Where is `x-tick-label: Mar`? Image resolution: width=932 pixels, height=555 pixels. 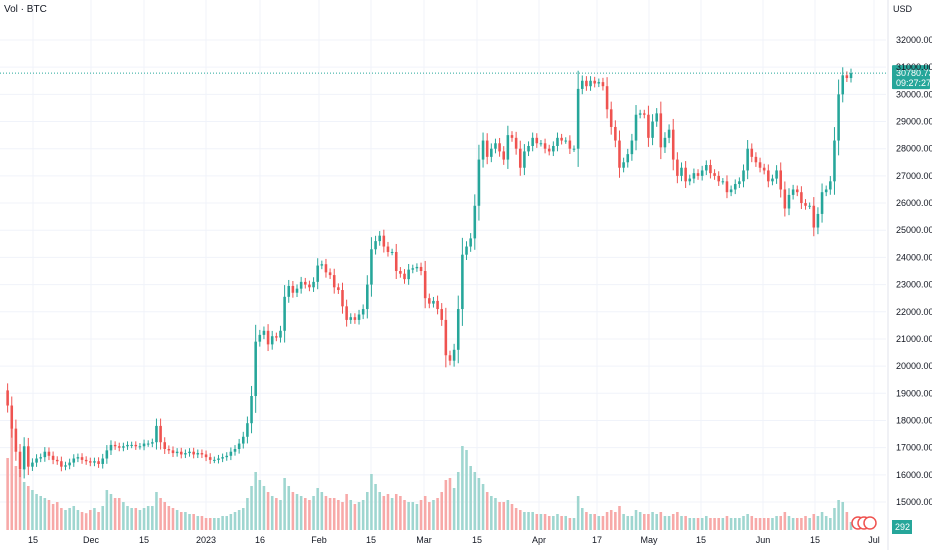
x-tick-label: Mar is located at coordinates (424, 540).